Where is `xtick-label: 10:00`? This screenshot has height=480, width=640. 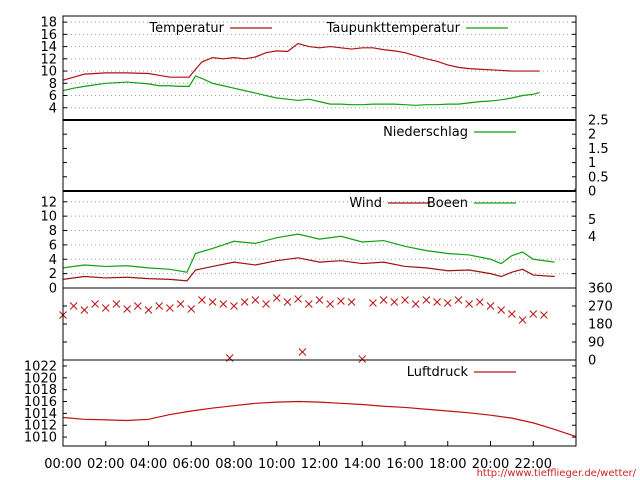
xtick-label: 10:00 is located at coordinates (276, 464).